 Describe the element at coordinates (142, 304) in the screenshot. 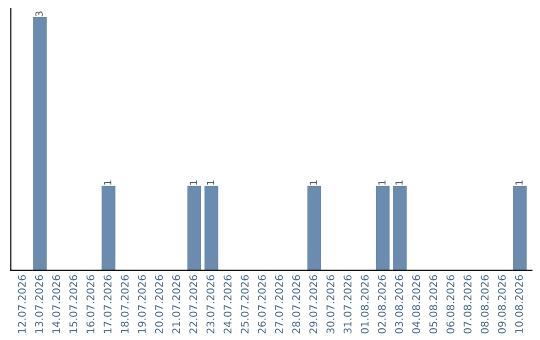

I see `x-tick-label: 19.07.2026` at that location.